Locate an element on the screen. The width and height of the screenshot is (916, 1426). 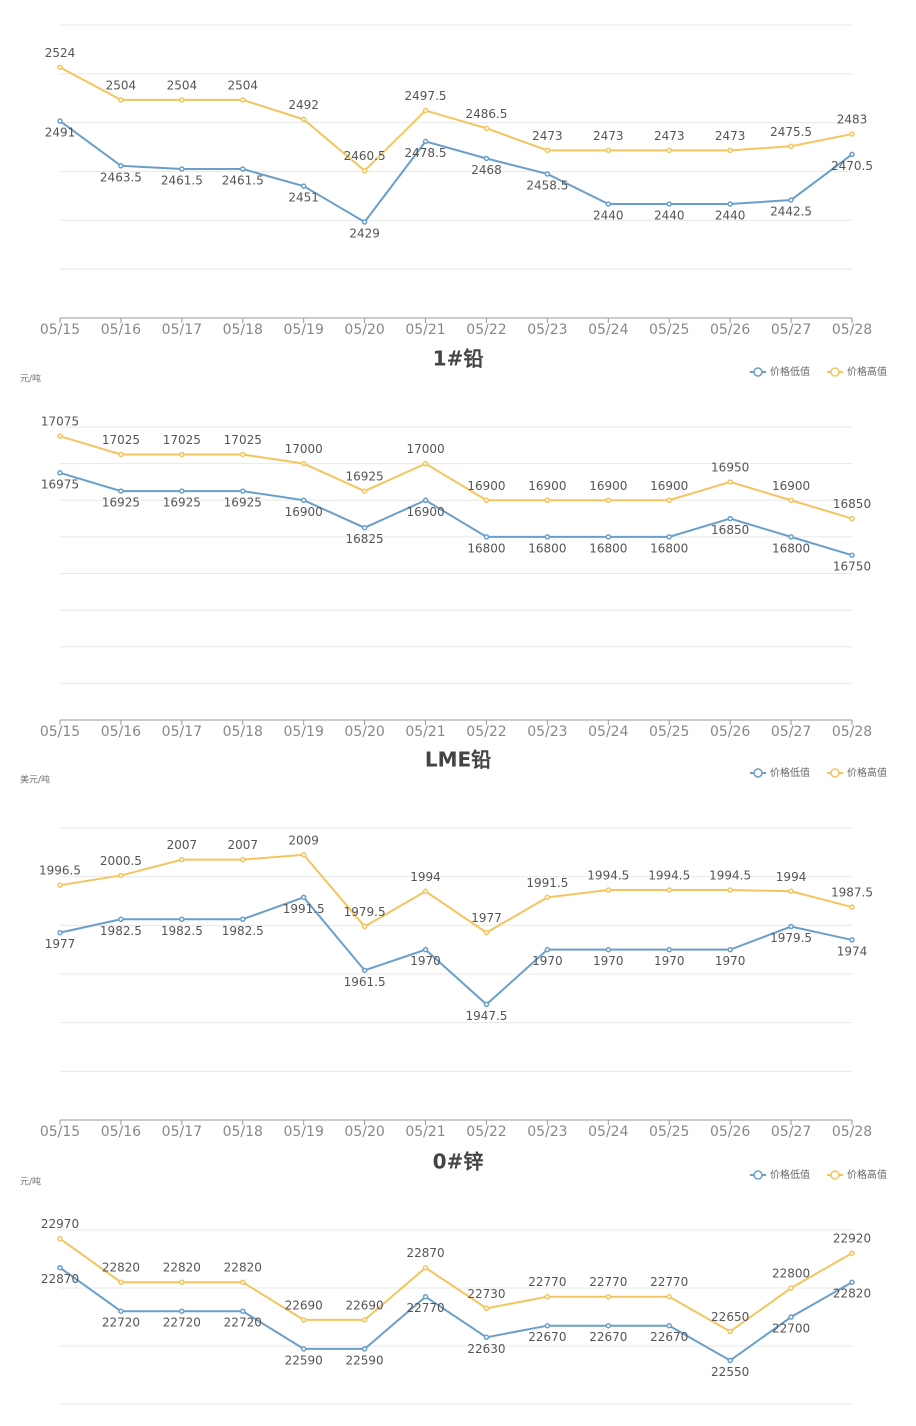
value-label: 22690 is located at coordinates (304, 1305).